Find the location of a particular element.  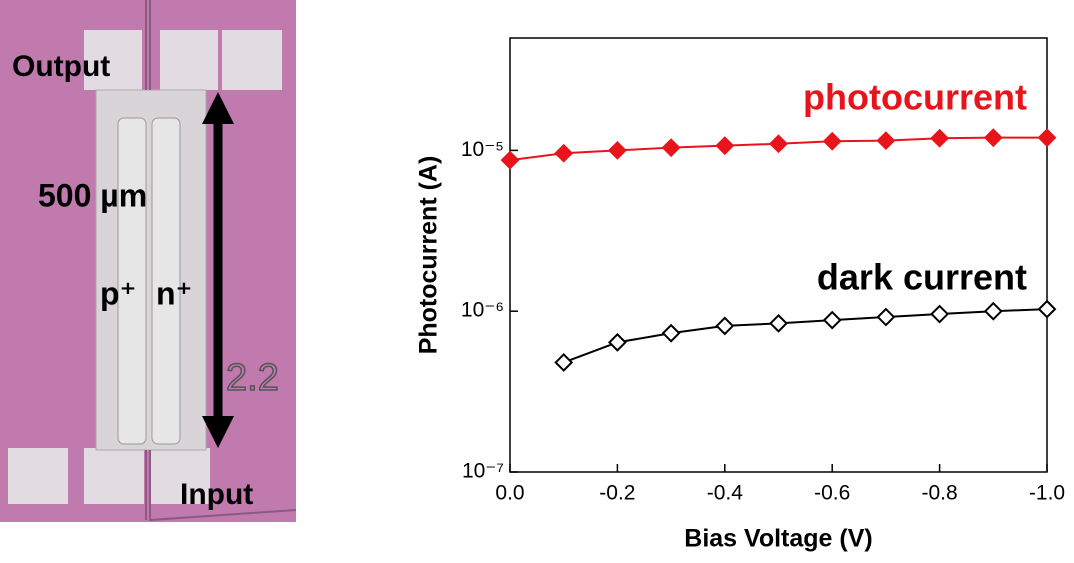

chip-id: 2.2 is located at coordinates (252, 378).